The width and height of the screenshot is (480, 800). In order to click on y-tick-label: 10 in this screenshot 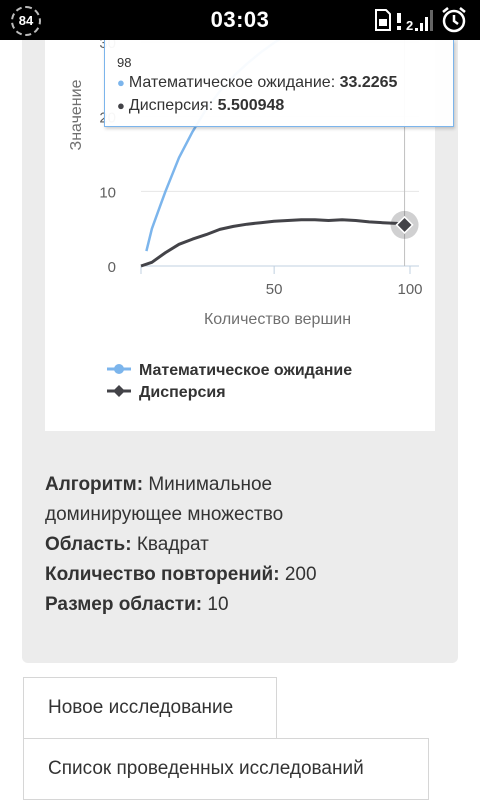, I will do `click(107, 192)`.